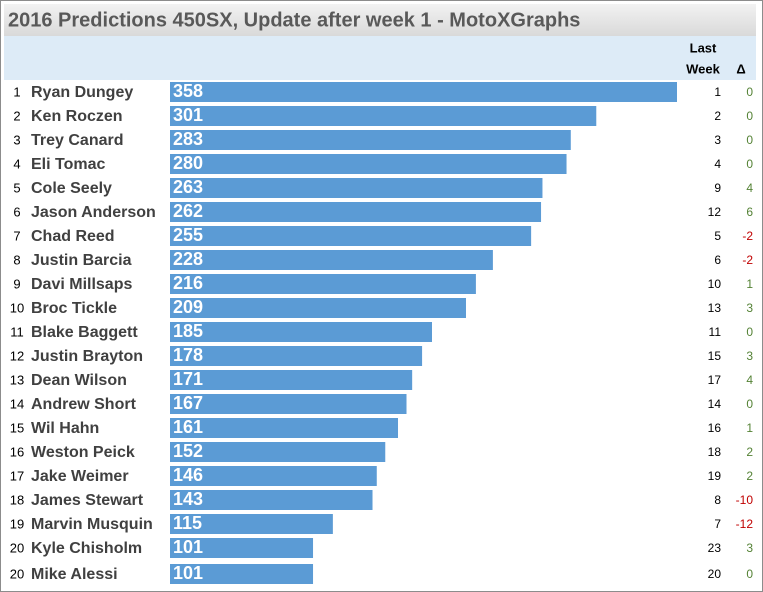  What do you see at coordinates (749, 428) in the screenshot?
I see `delta: 1` at bounding box center [749, 428].